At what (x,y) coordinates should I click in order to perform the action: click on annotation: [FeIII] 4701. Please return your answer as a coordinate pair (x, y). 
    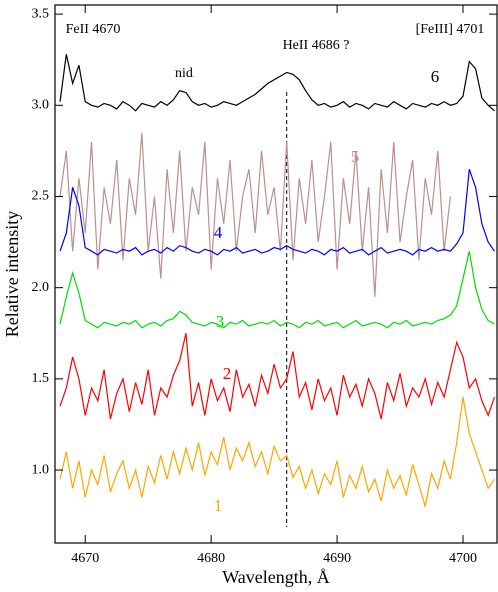
    Looking at the image, I should click on (450, 29).